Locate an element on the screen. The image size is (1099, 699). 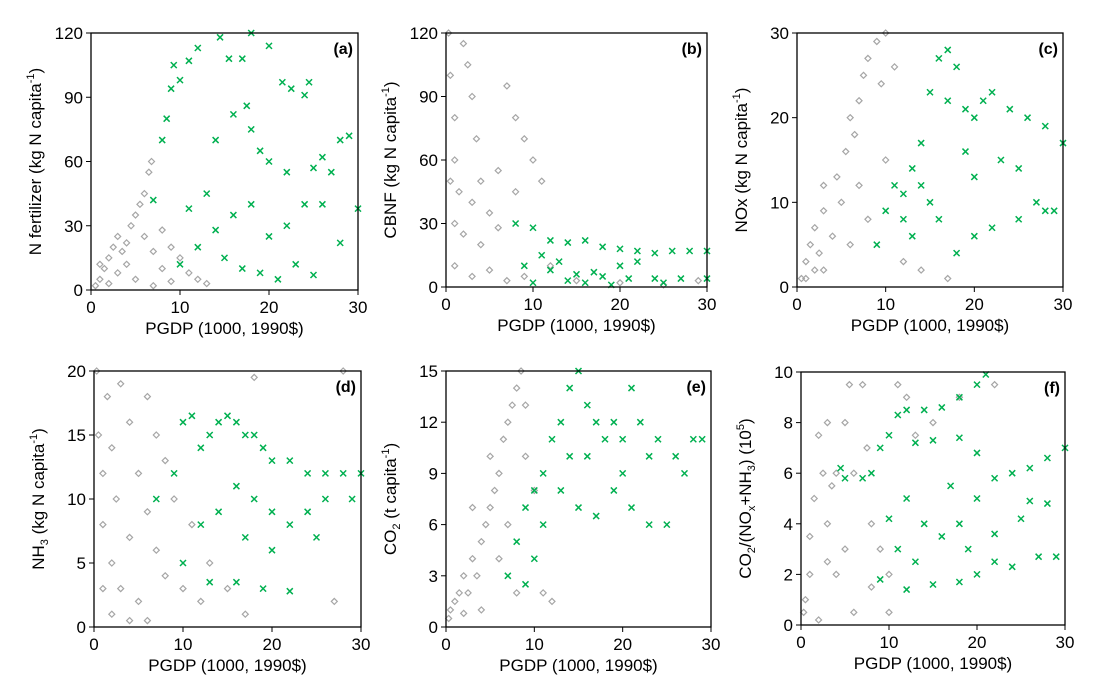
y-tick-label: 4 is located at coordinates (788, 524).